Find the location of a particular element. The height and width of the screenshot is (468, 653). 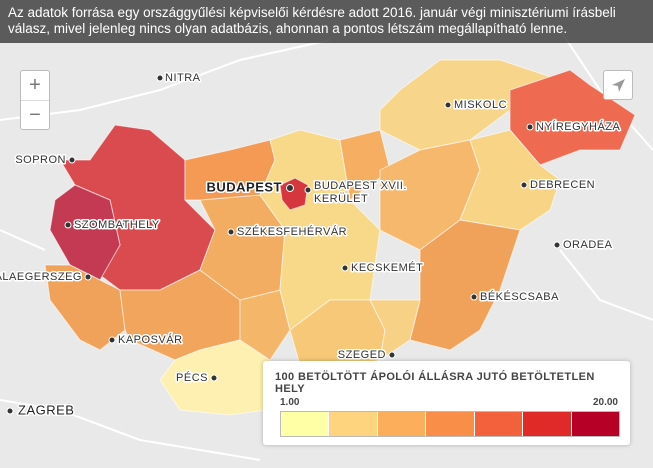

city-label: BUDAPEST is located at coordinates (244, 186).